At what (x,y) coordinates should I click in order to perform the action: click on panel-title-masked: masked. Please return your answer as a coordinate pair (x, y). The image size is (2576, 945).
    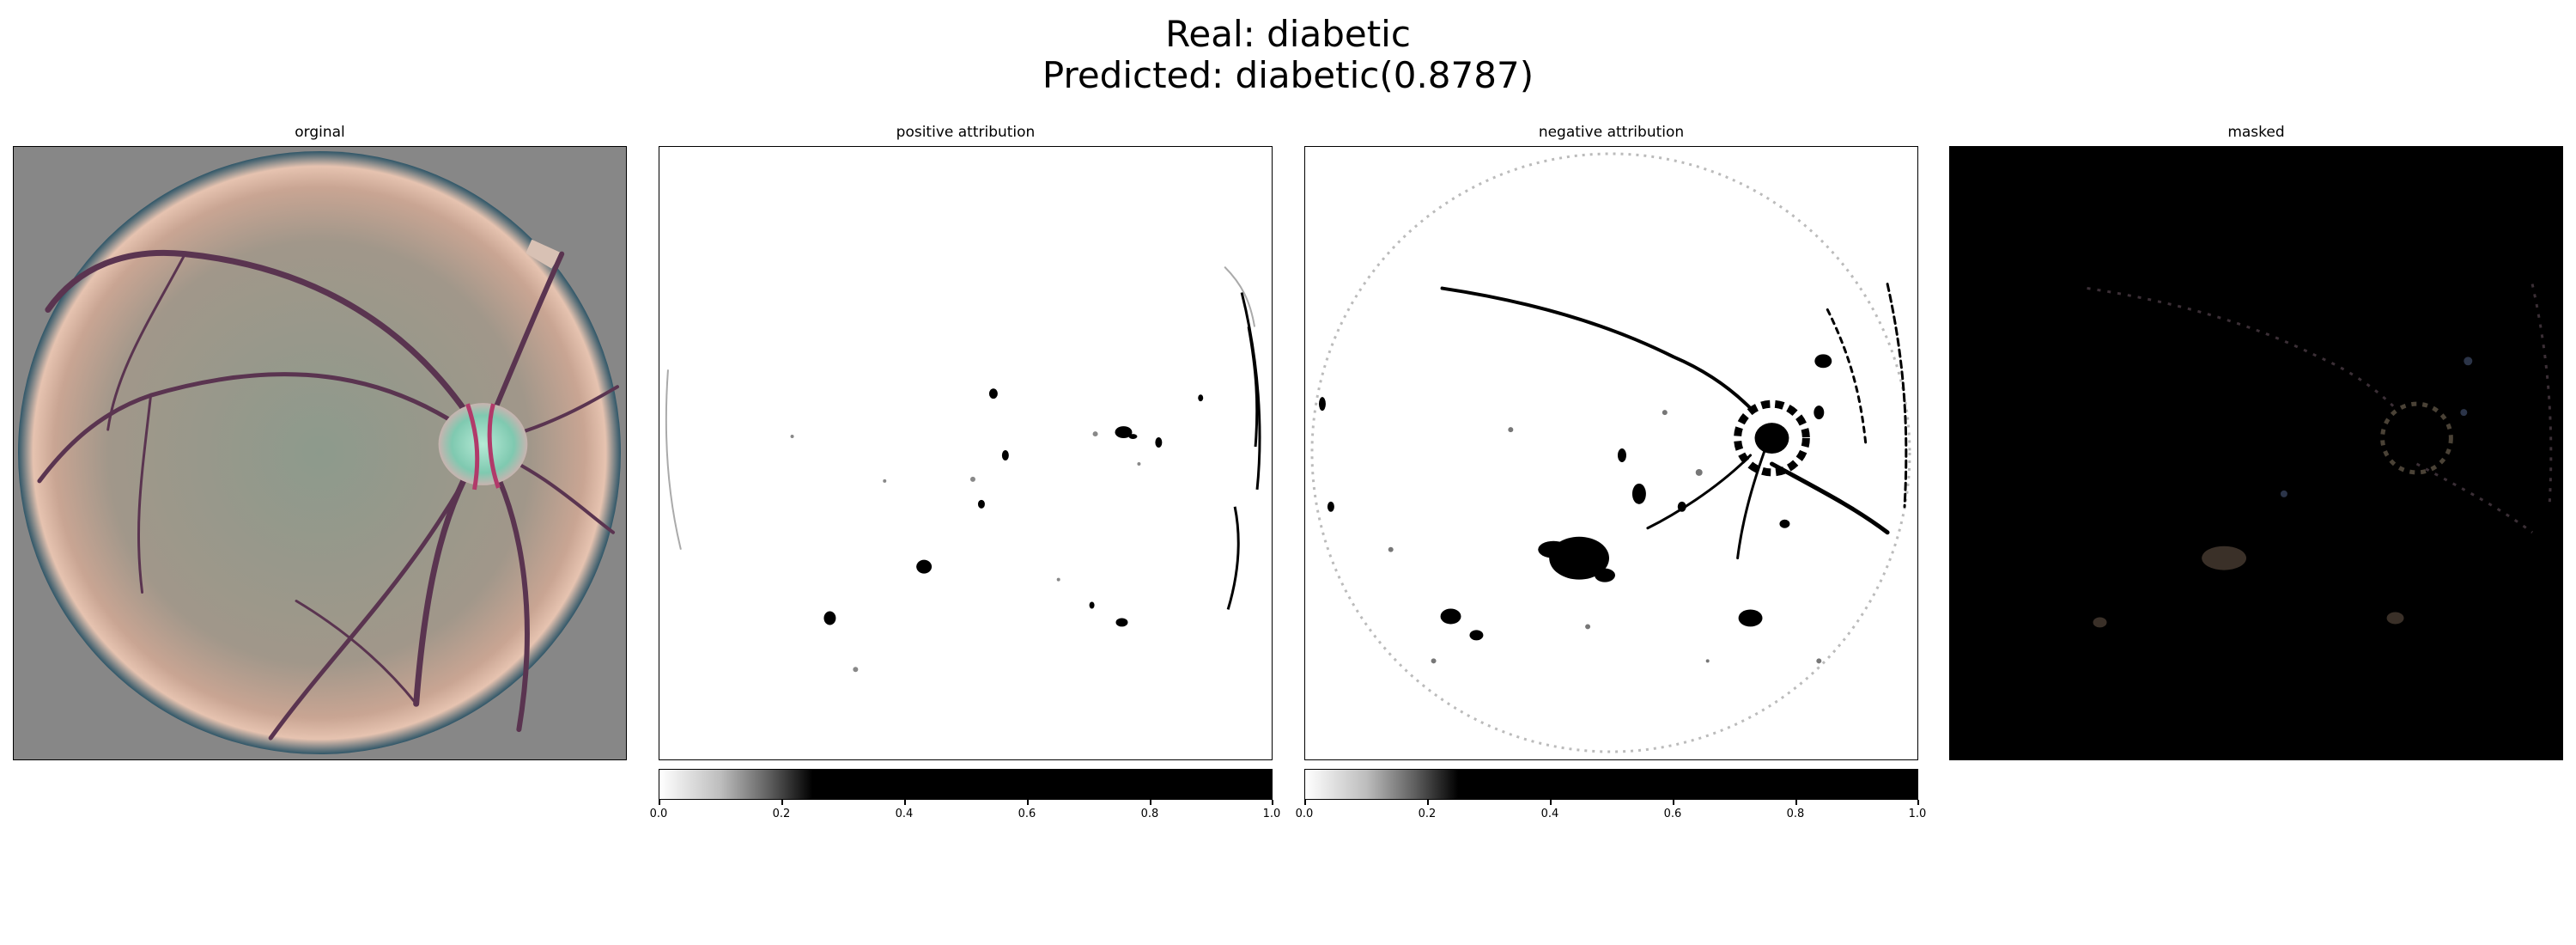
    Looking at the image, I should click on (2256, 132).